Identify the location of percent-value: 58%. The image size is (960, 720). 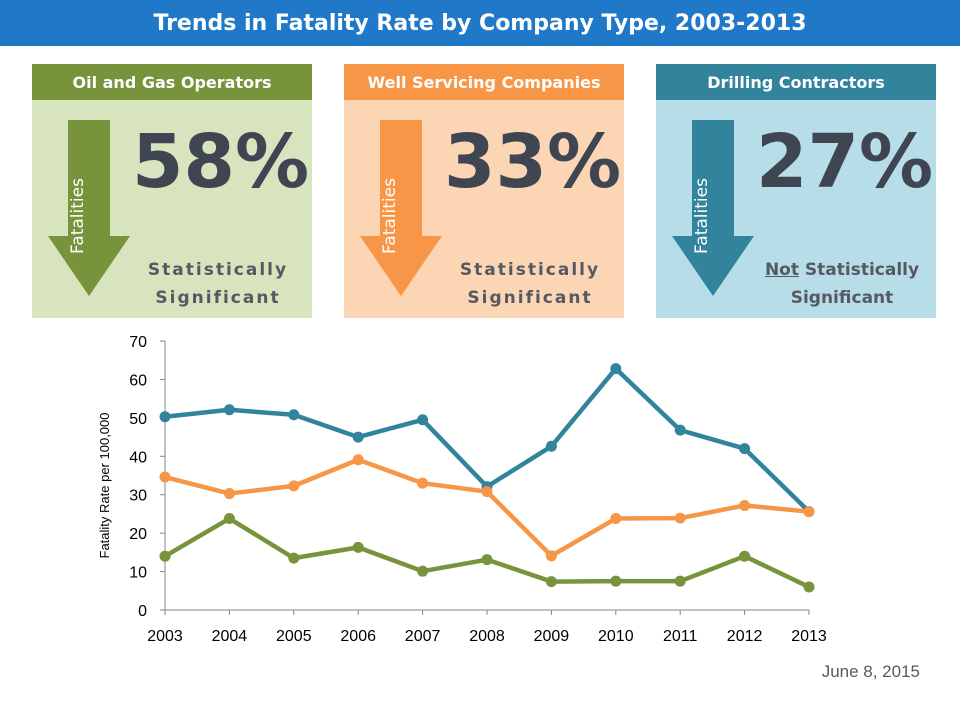
(221, 162).